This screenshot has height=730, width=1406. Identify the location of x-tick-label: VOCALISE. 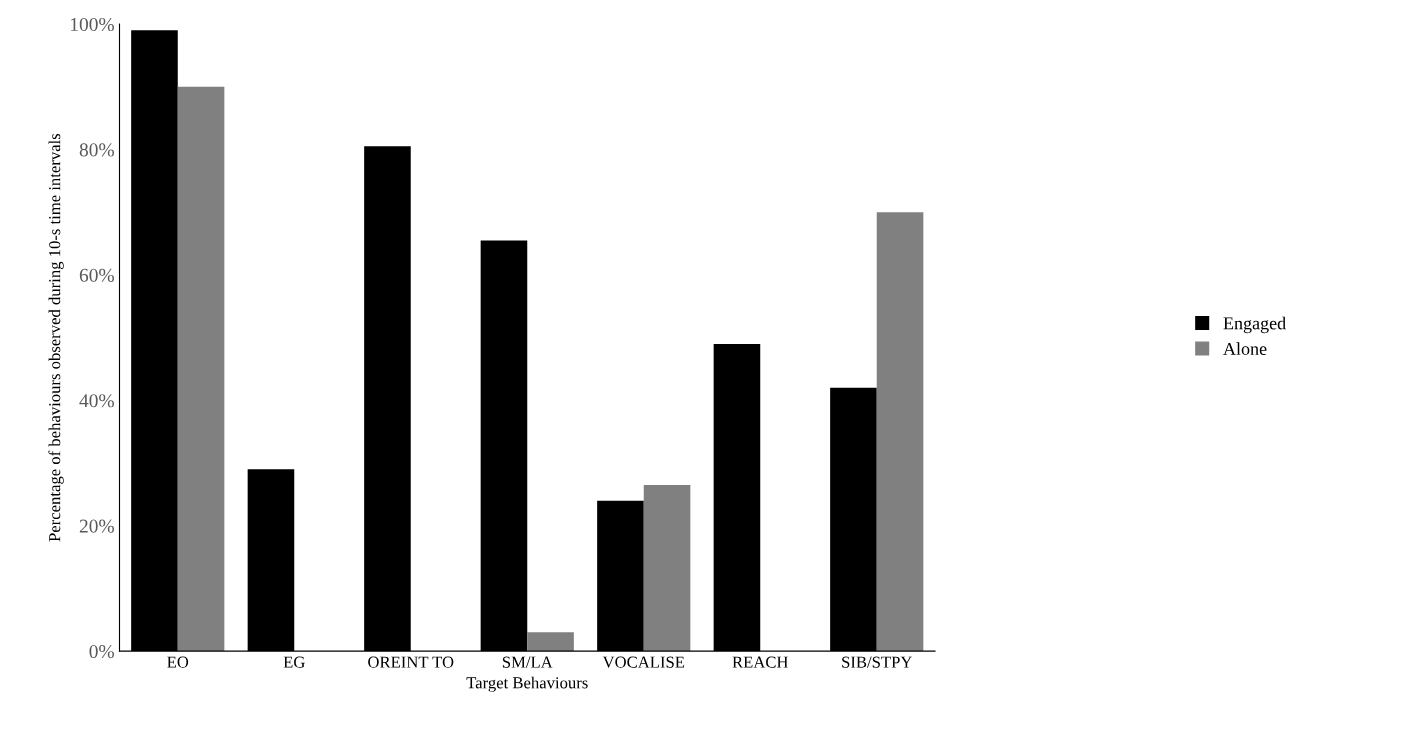
(643, 662).